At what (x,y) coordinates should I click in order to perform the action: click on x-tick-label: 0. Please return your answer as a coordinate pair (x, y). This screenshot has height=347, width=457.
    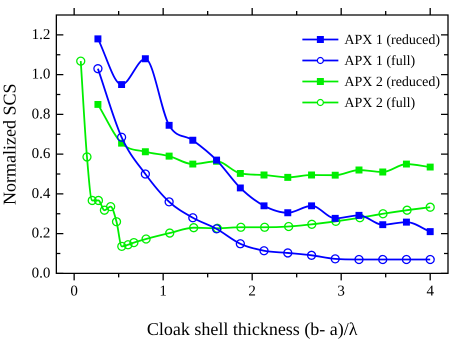
    Looking at the image, I should click on (74, 291).